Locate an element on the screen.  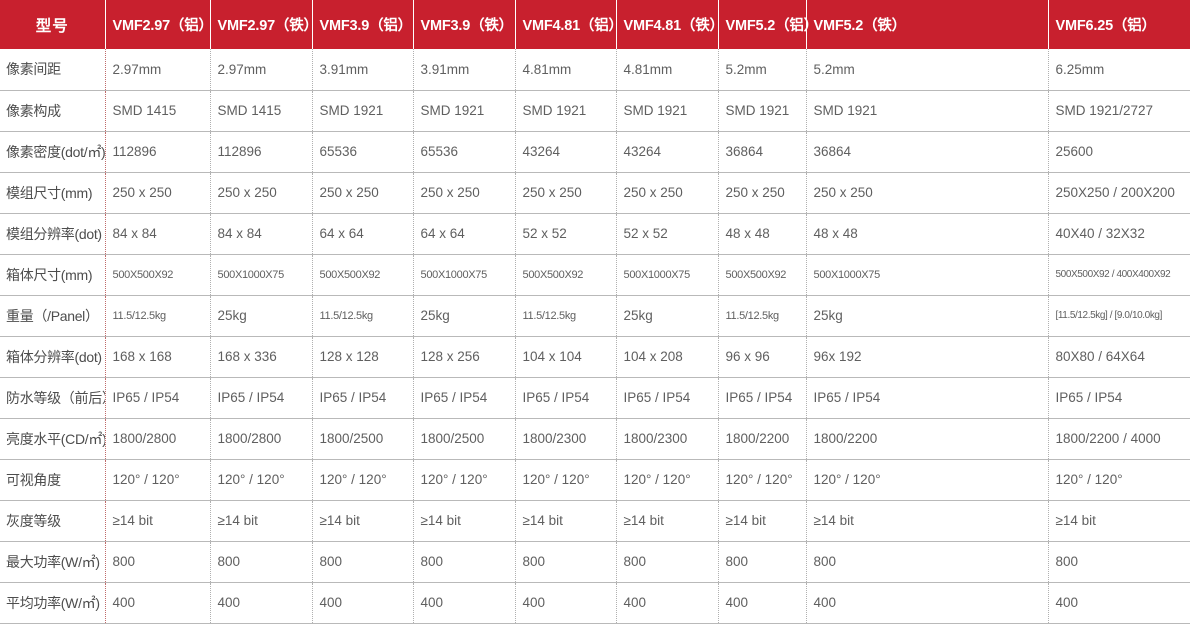
table-cell: 84 x 84 is located at coordinates (158, 234).